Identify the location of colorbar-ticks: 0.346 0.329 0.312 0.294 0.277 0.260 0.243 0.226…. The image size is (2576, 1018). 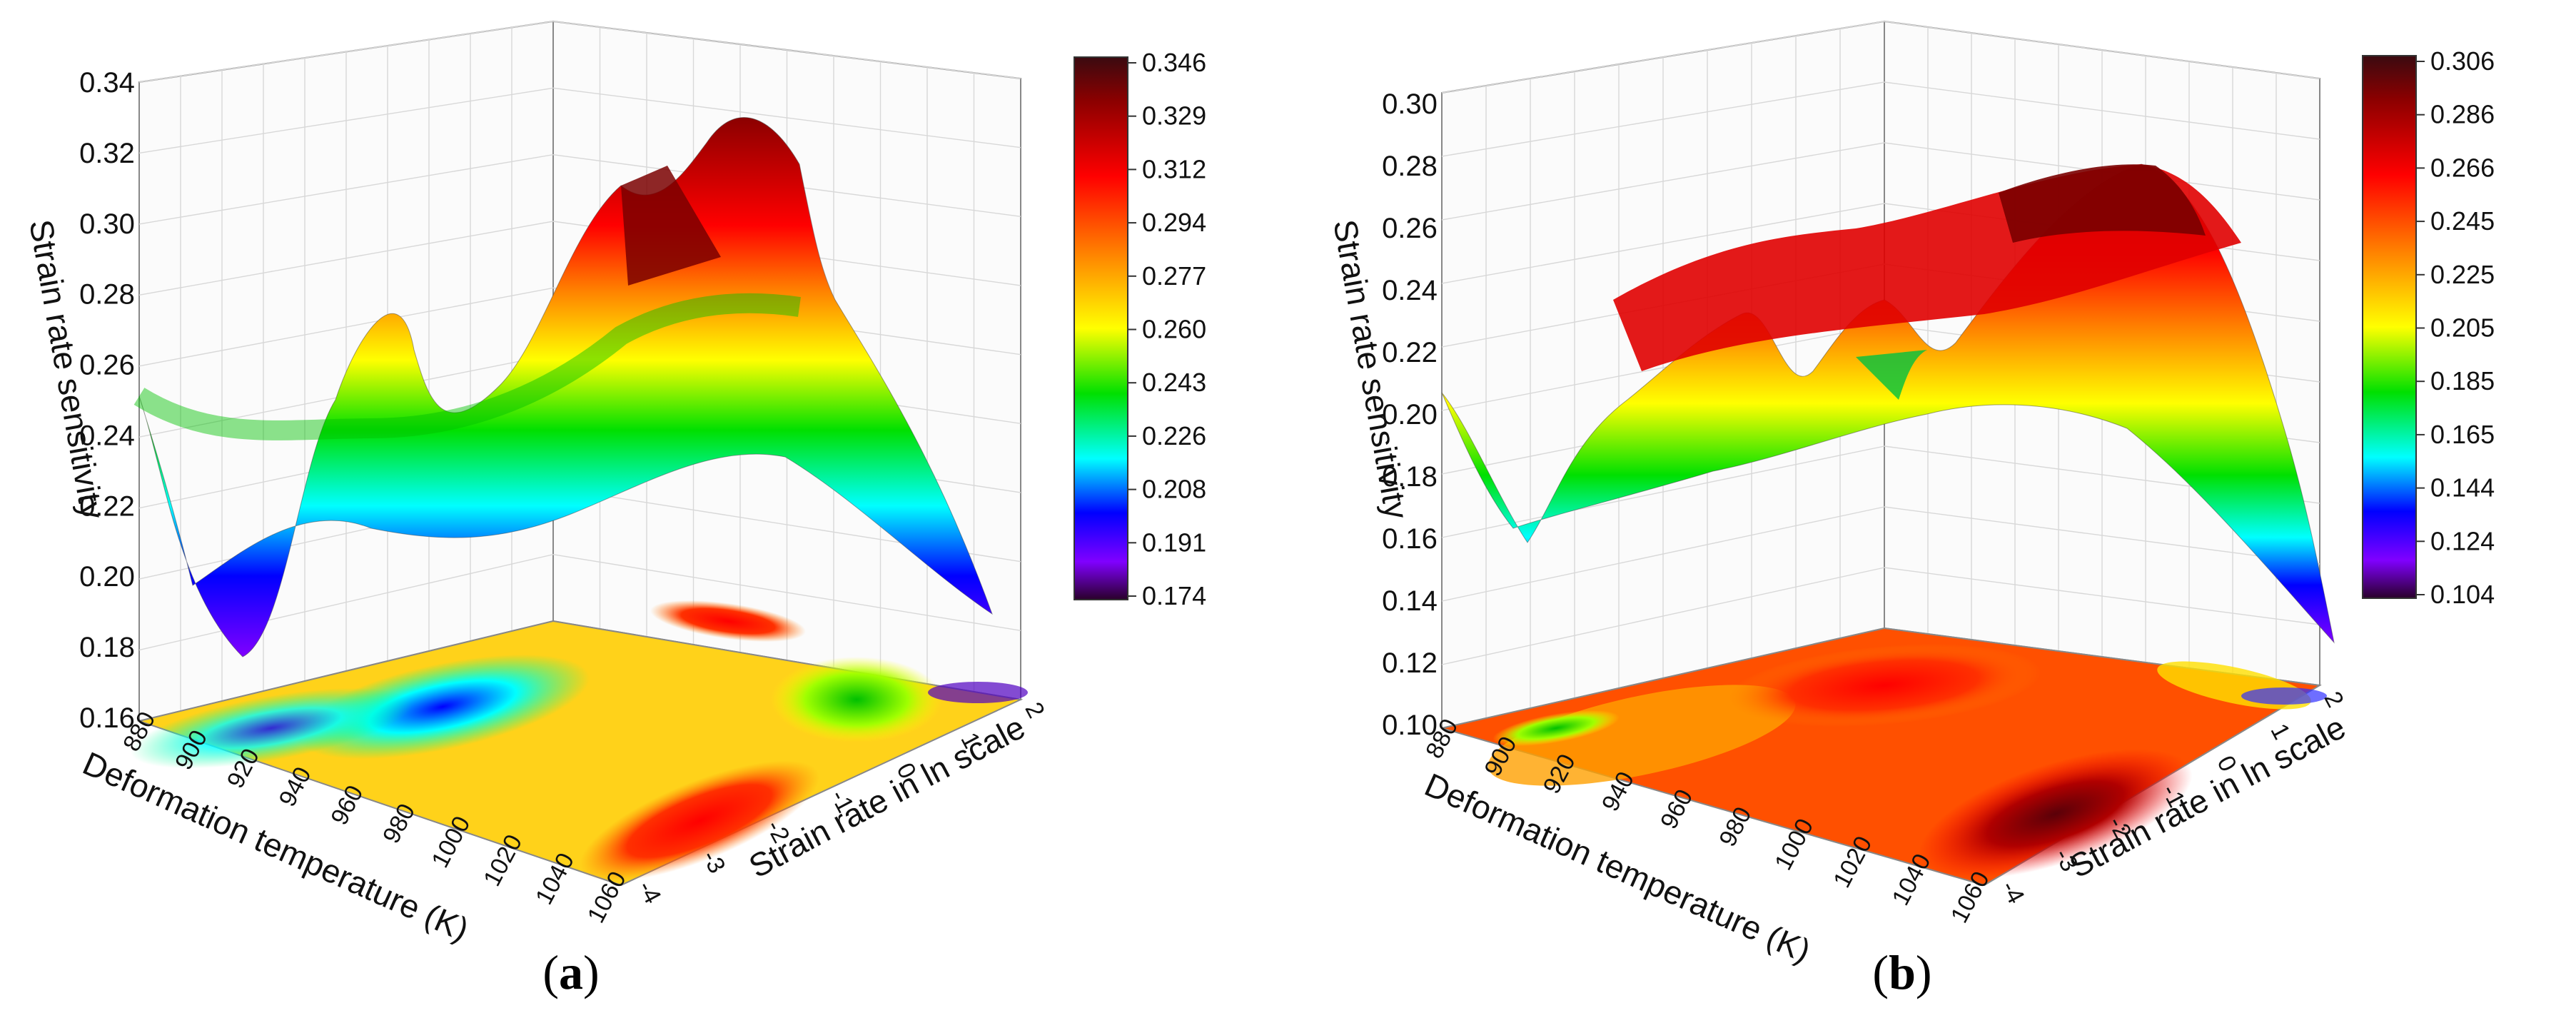
(1167, 329).